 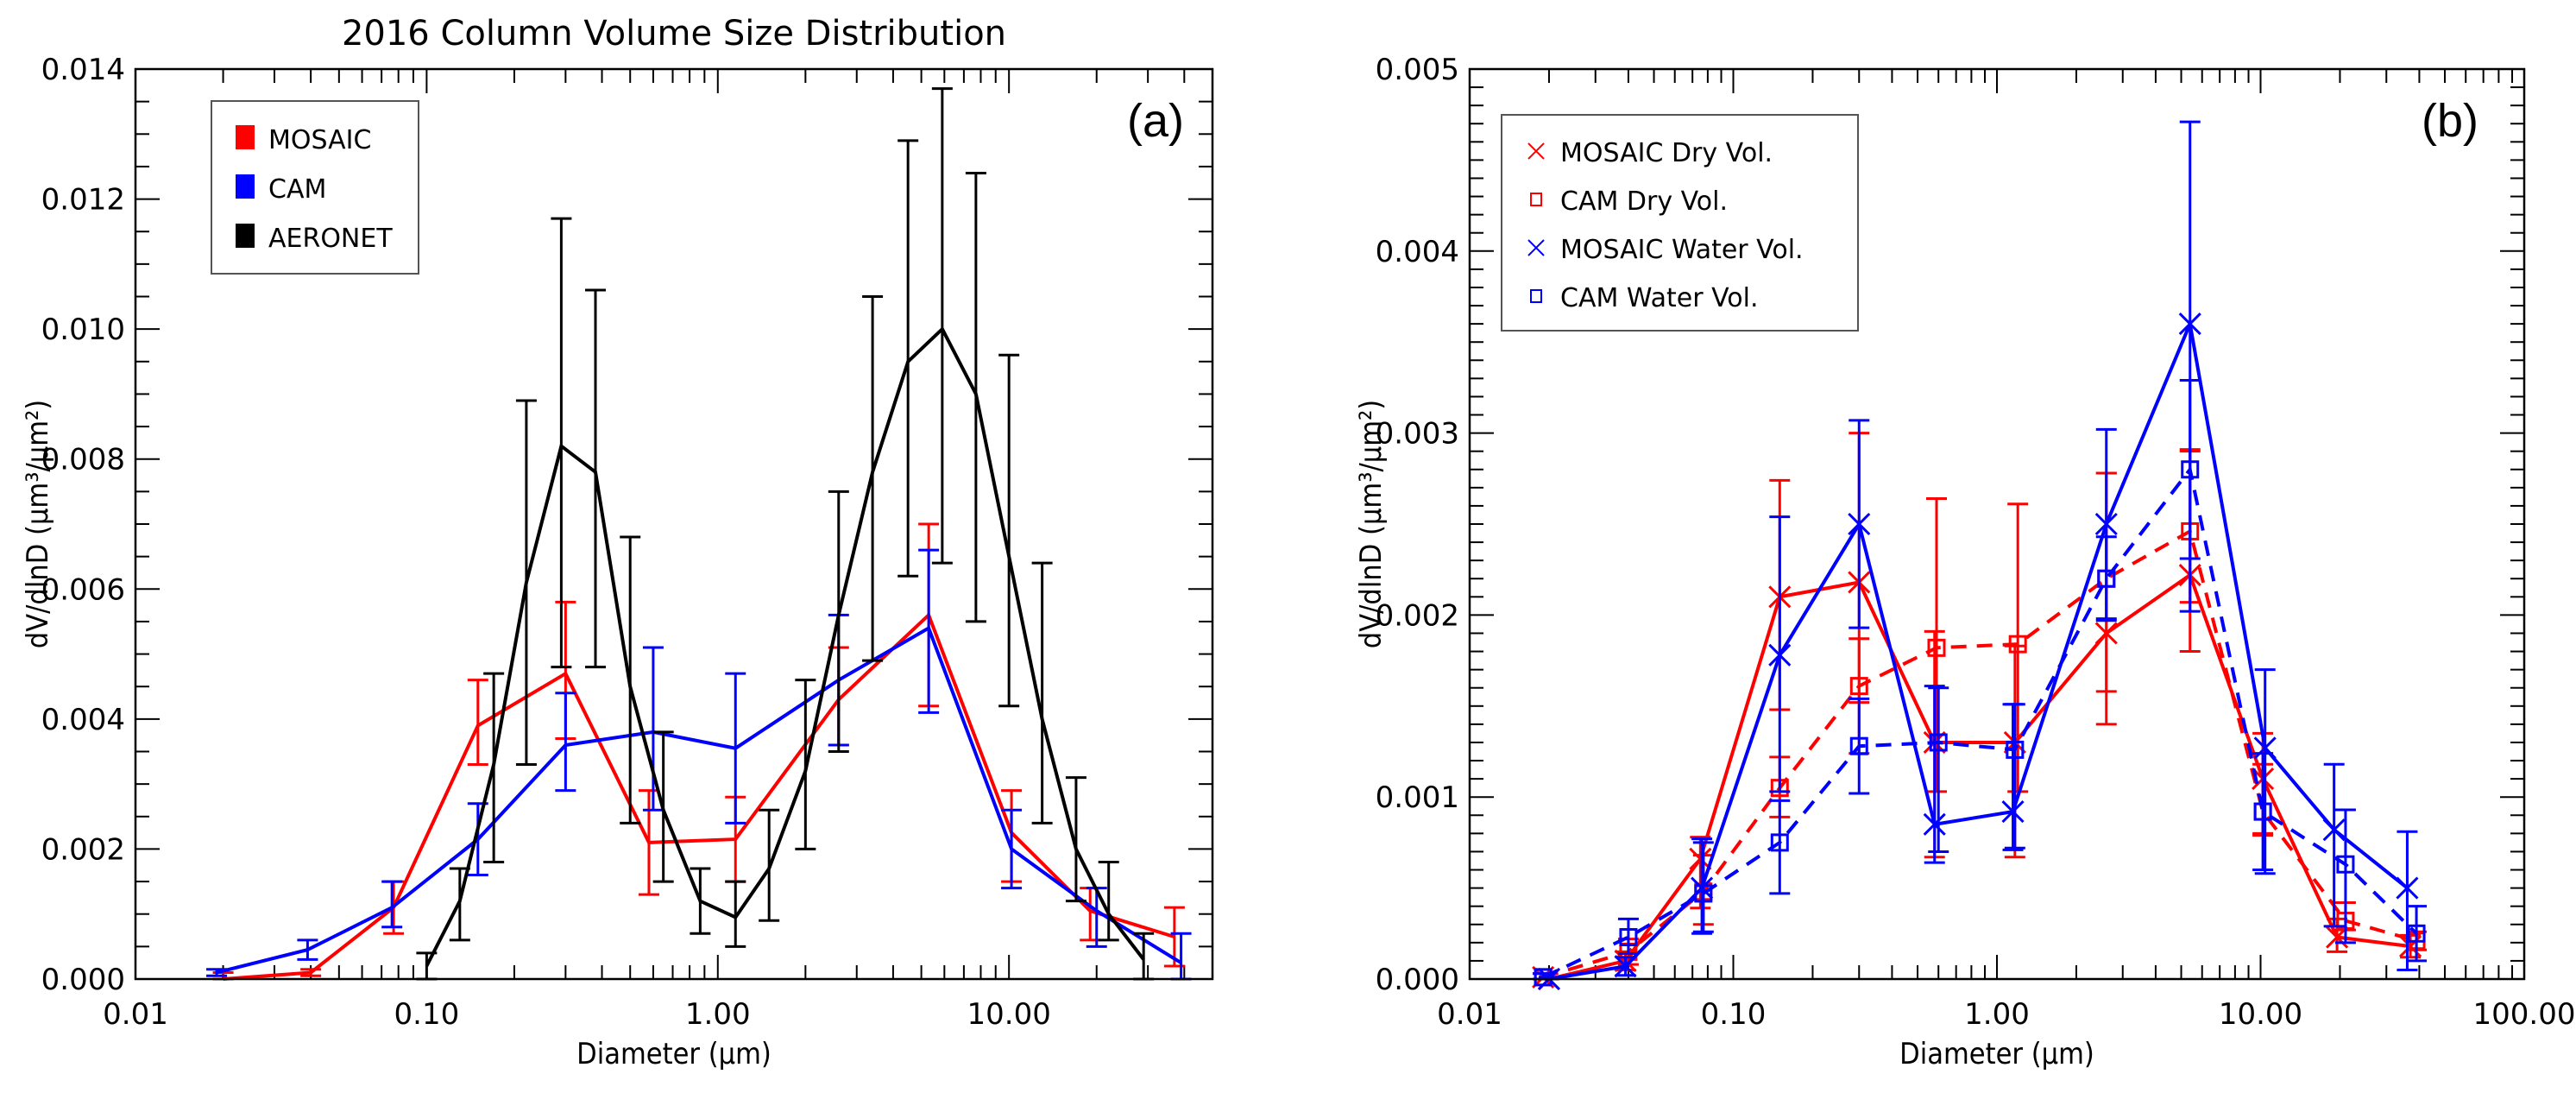 I want to click on x-tick-label: 100.00, so click(x=2525, y=1014).